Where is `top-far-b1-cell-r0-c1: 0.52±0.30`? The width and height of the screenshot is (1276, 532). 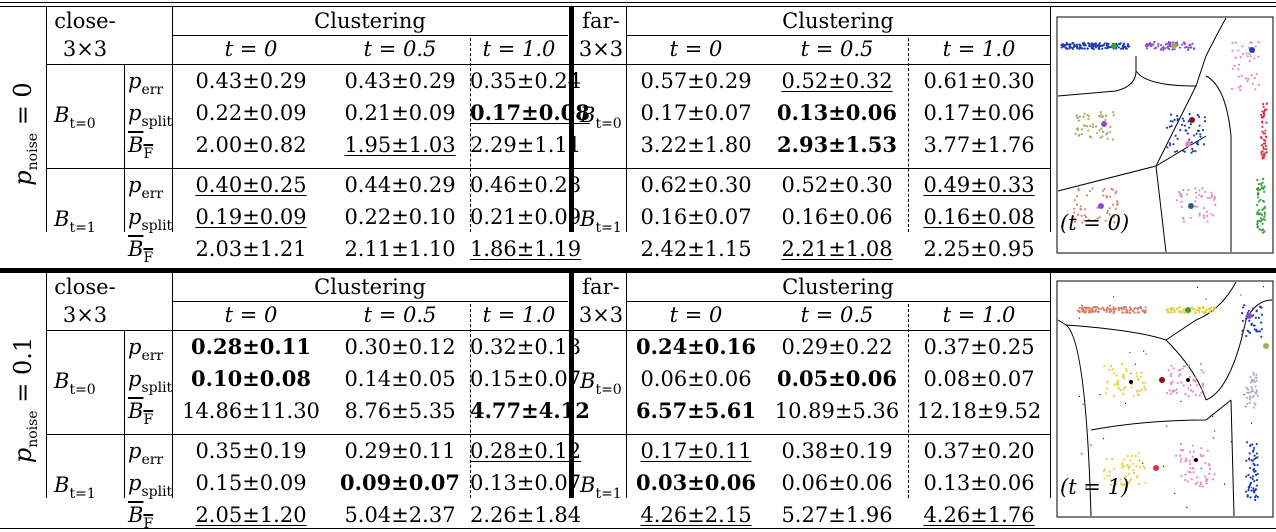
top-far-b1-cell-r0-c1: 0.52±0.30 is located at coordinates (837, 185).